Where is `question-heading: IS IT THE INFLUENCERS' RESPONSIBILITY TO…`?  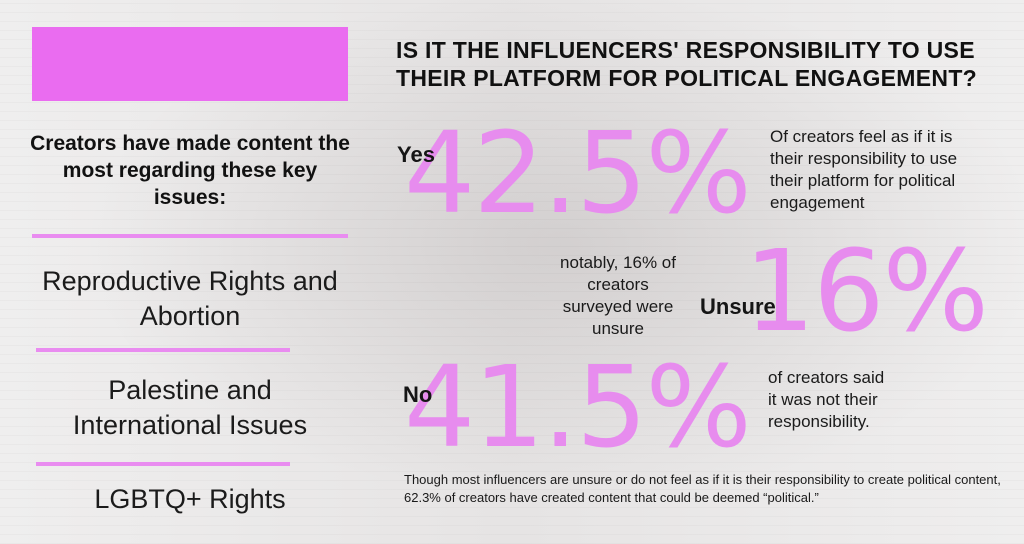 question-heading: IS IT THE INFLUENCERS' RESPONSIBILITY TO… is located at coordinates (687, 64).